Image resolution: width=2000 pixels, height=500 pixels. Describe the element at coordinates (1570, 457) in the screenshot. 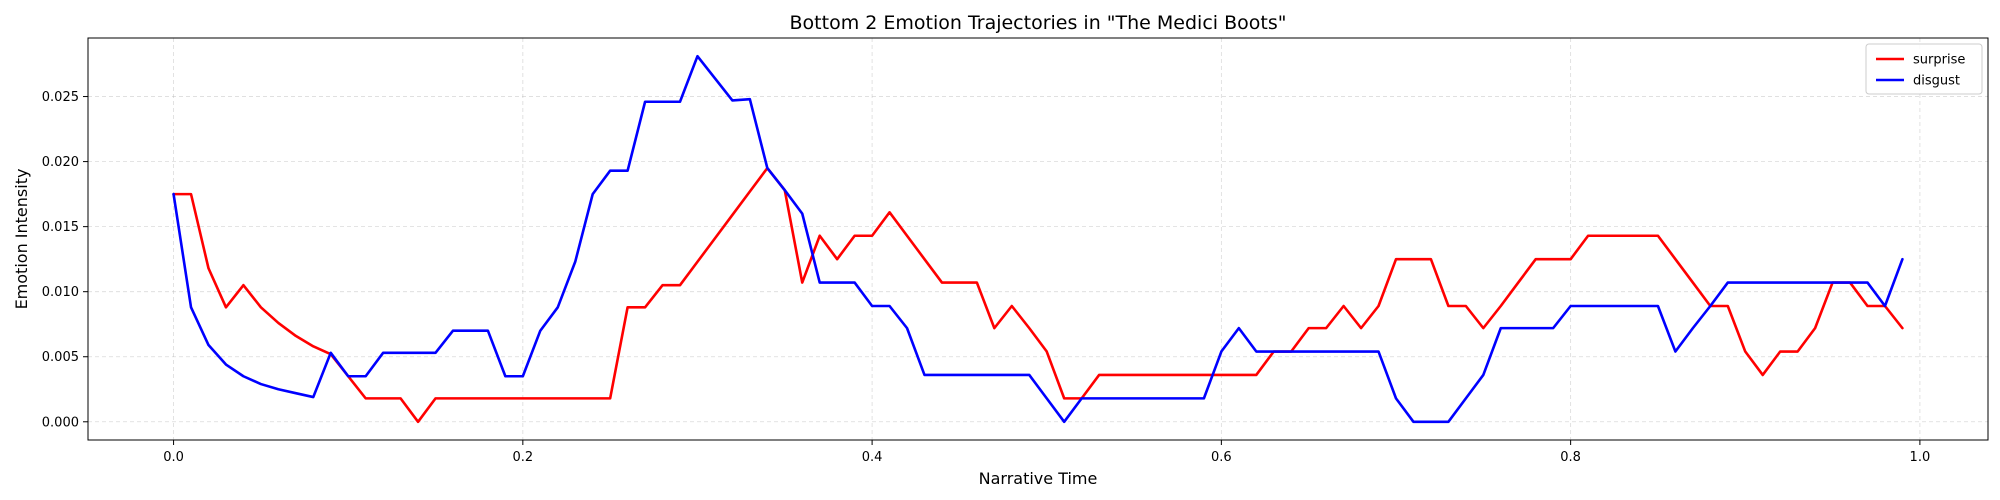

I see `x-tick-label: 0.8` at that location.